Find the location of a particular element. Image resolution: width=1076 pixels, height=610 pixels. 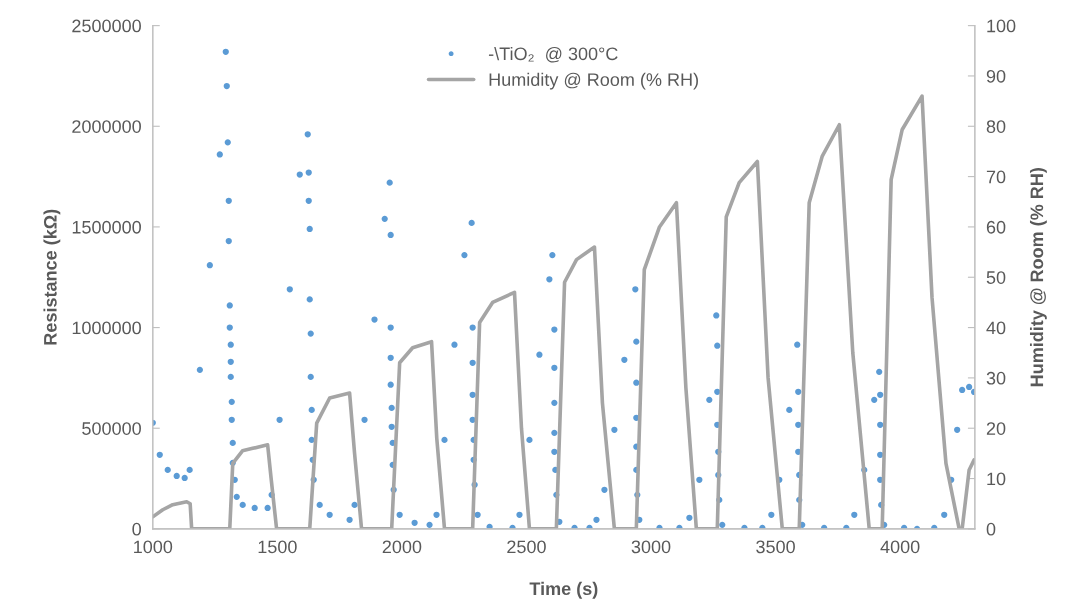

x-tick-label: 4000 is located at coordinates (900, 547).